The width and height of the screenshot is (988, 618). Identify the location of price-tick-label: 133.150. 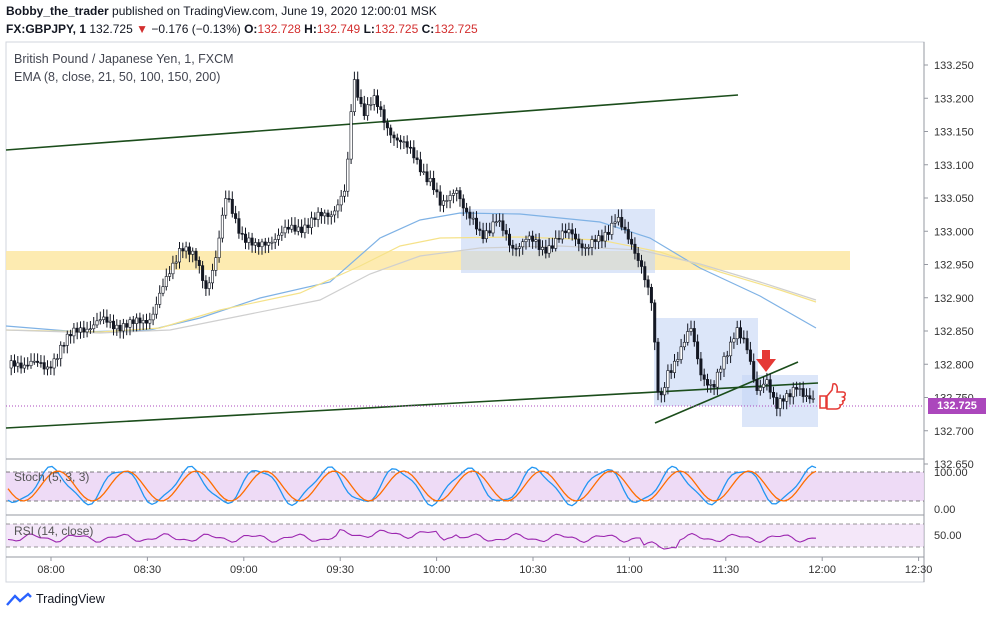
(954, 133).